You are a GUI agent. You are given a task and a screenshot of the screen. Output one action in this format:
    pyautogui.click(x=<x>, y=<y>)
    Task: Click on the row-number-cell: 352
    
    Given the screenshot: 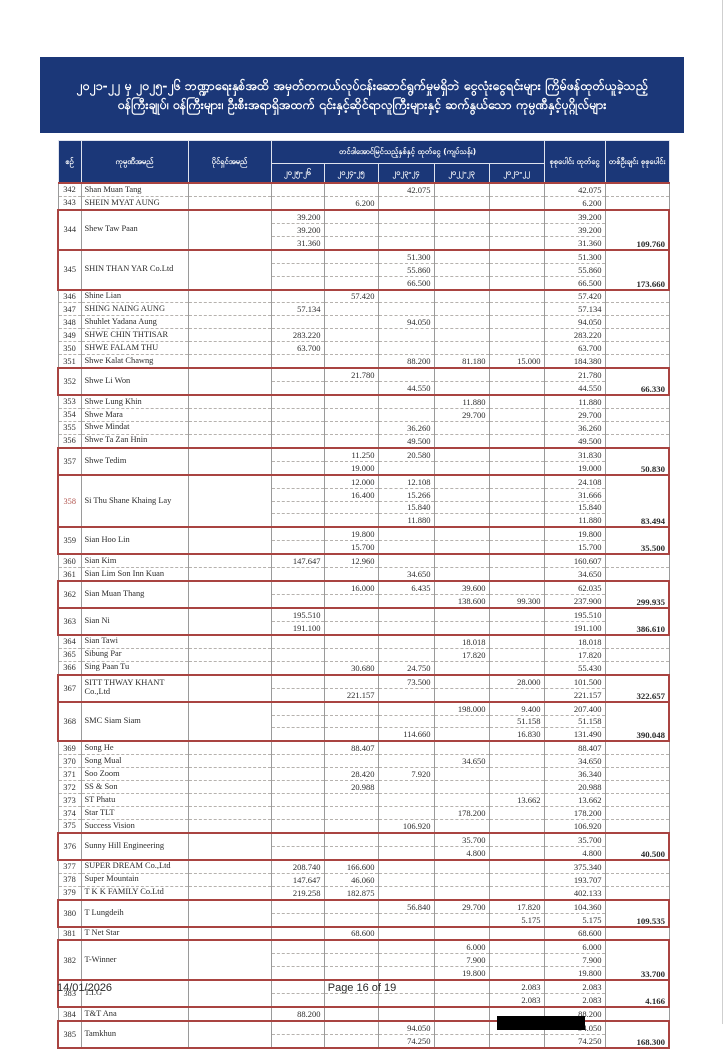 What is the action you would take?
    pyautogui.click(x=69, y=381)
    